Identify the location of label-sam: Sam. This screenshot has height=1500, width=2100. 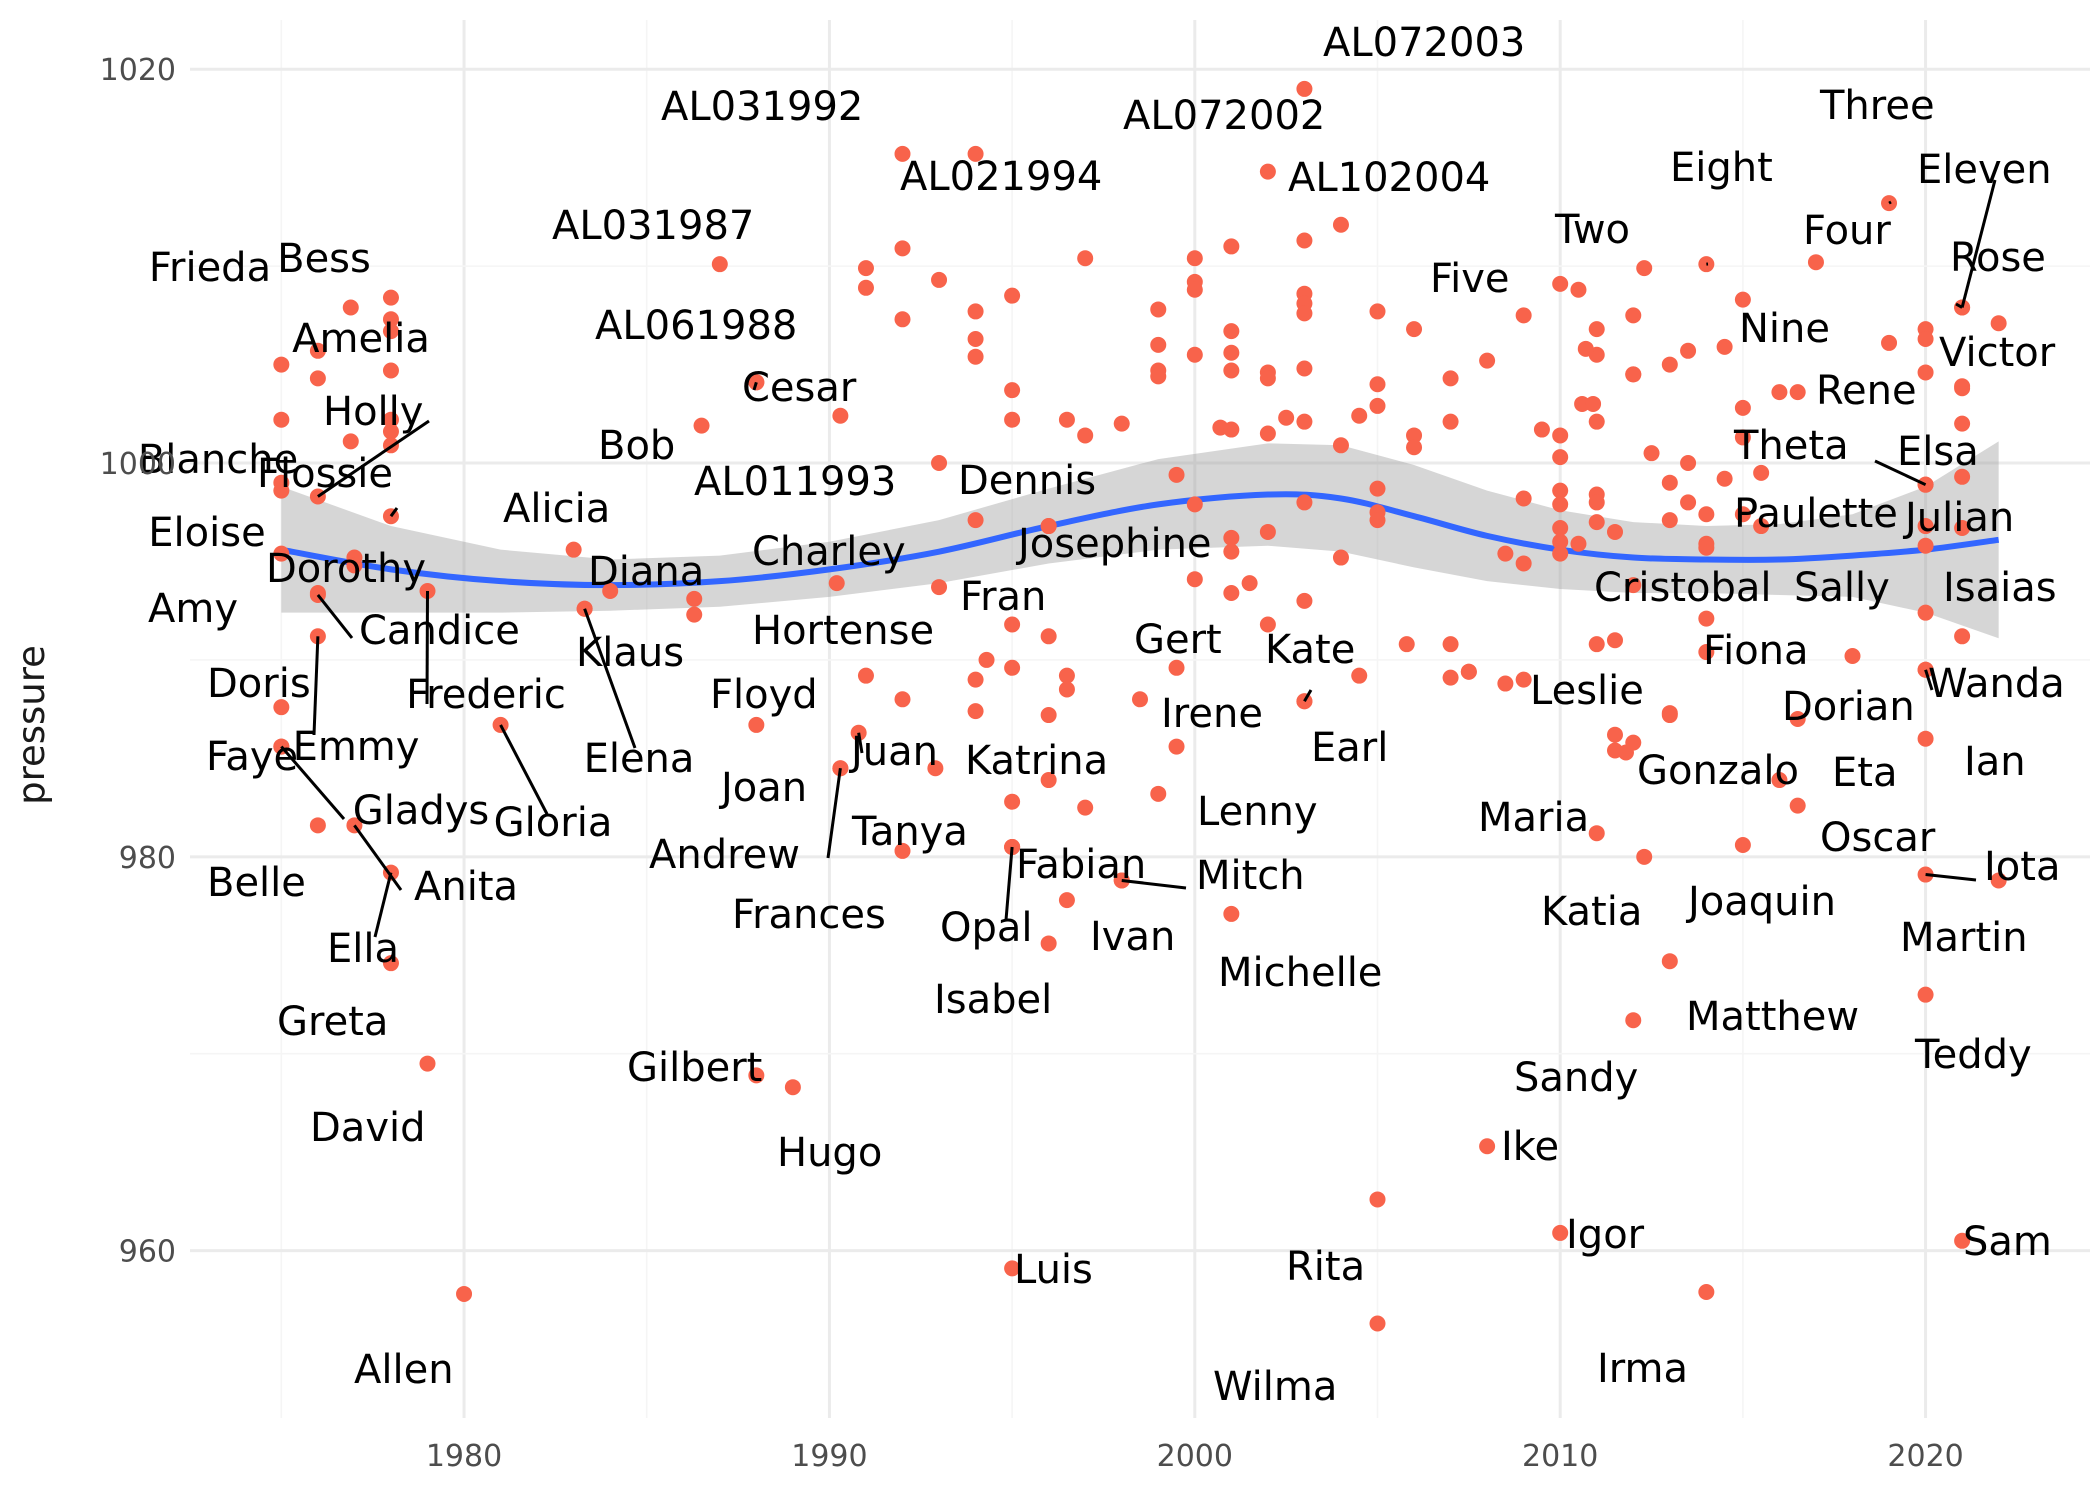
(2007, 1242).